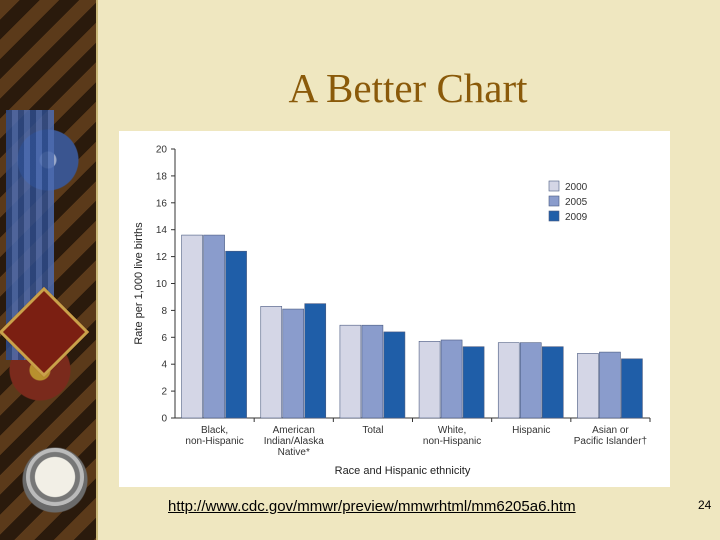 This screenshot has width=720, height=540. I want to click on x-tick-label: Native*, so click(294, 452).